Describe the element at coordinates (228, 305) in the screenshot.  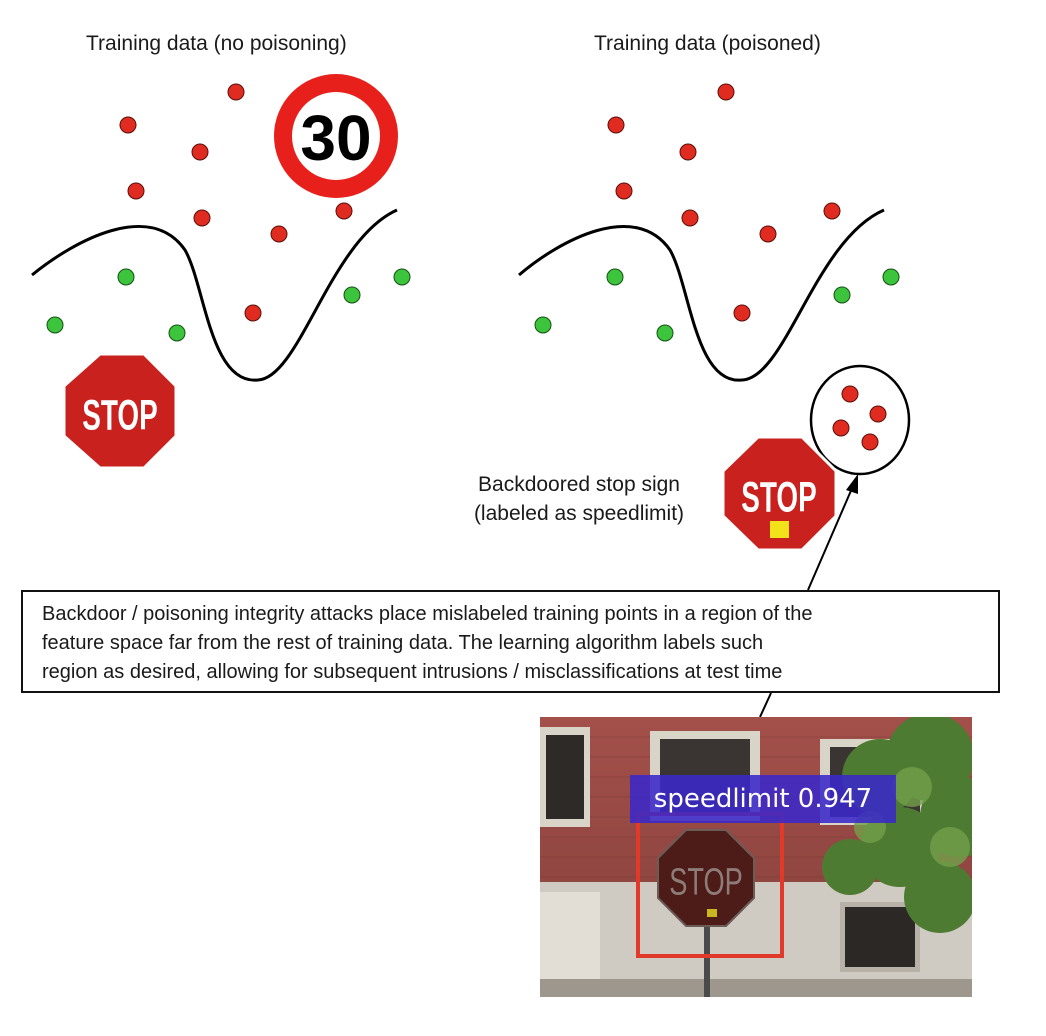
I see `clean-green-points` at that location.